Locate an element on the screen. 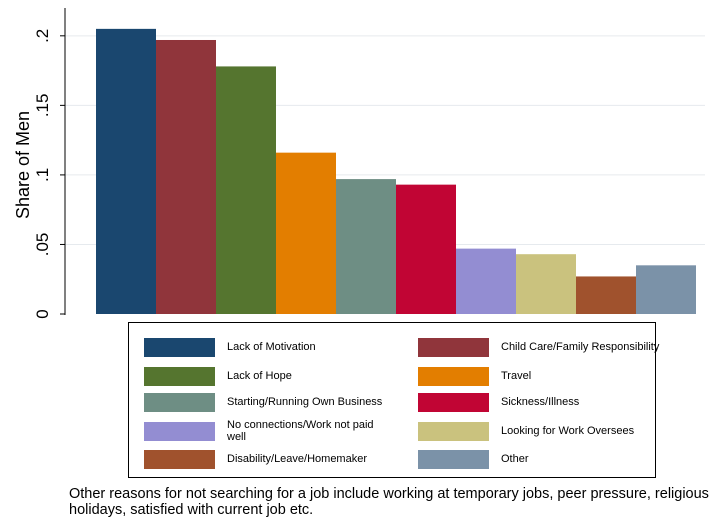  legend-item-work-oversees: Looking for Work Oversees is located at coordinates (542, 431).